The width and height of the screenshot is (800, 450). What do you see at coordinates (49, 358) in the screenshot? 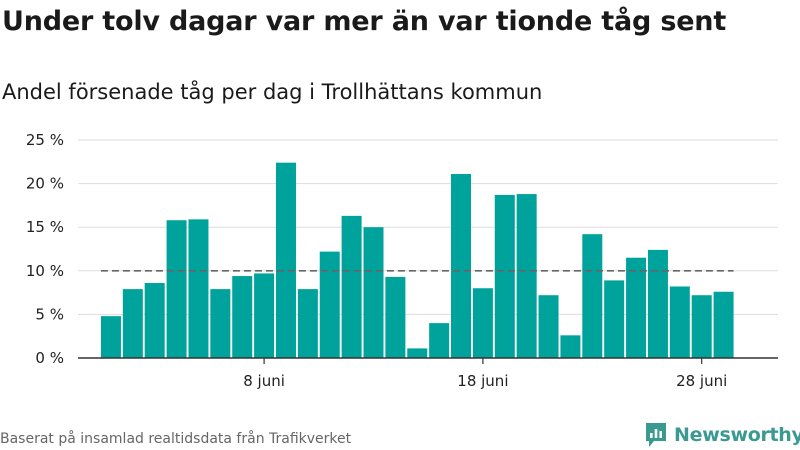
I see `y-tick-label: 0 %` at bounding box center [49, 358].